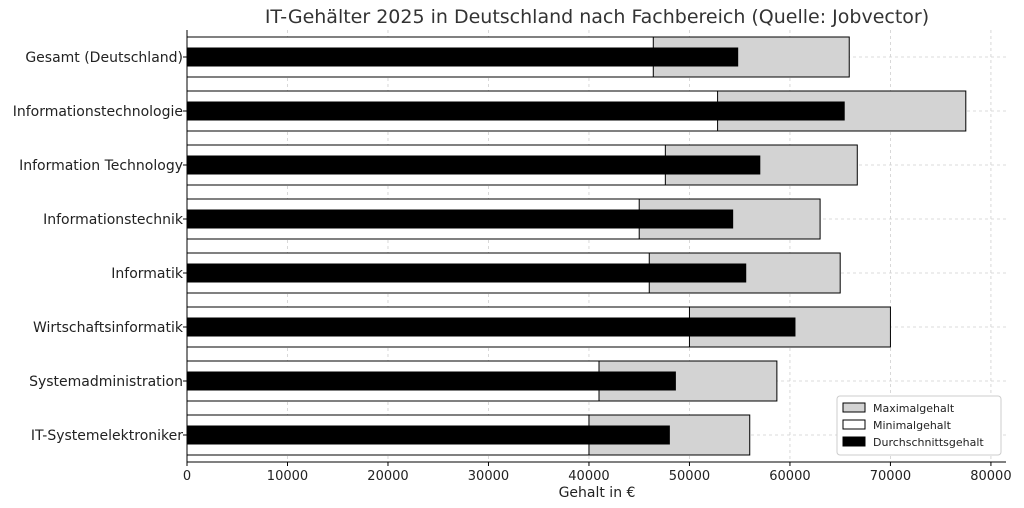  I want to click on x-tick-label: 0, so click(187, 476).